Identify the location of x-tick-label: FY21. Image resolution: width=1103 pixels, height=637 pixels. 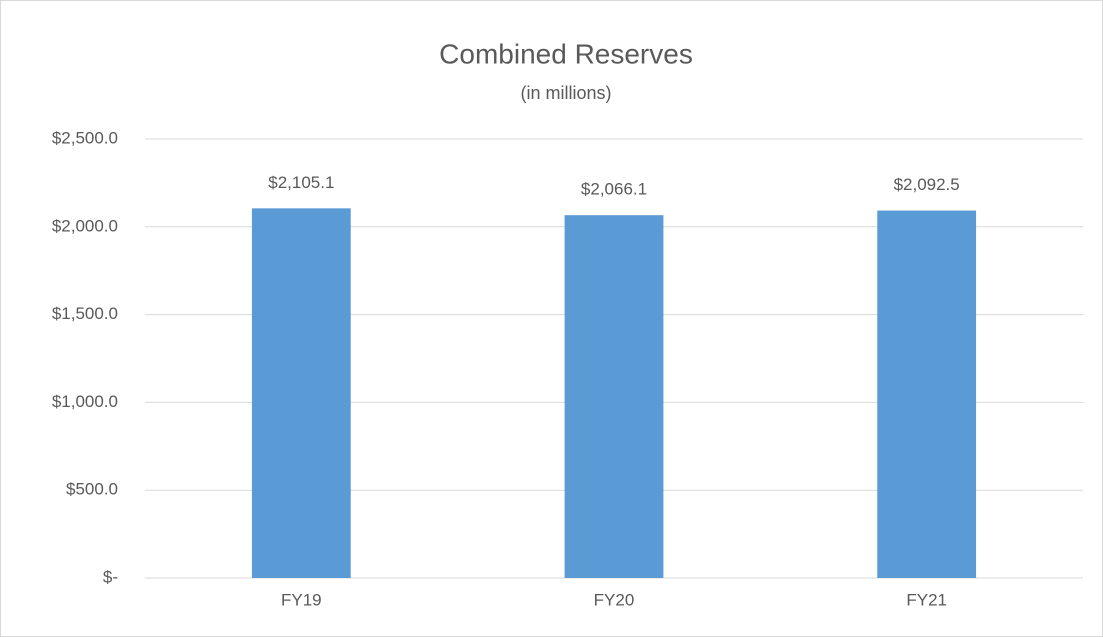
(926, 599).